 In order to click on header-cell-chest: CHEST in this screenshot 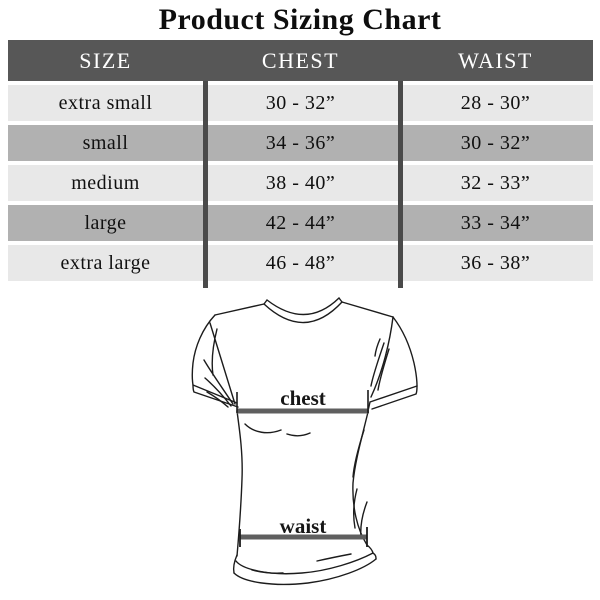, I will do `click(300, 60)`.